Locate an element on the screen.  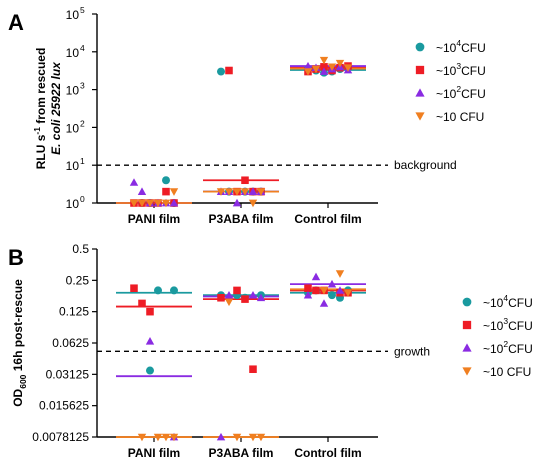
y-tick-exponent: 0 is located at coordinates (82, 199).